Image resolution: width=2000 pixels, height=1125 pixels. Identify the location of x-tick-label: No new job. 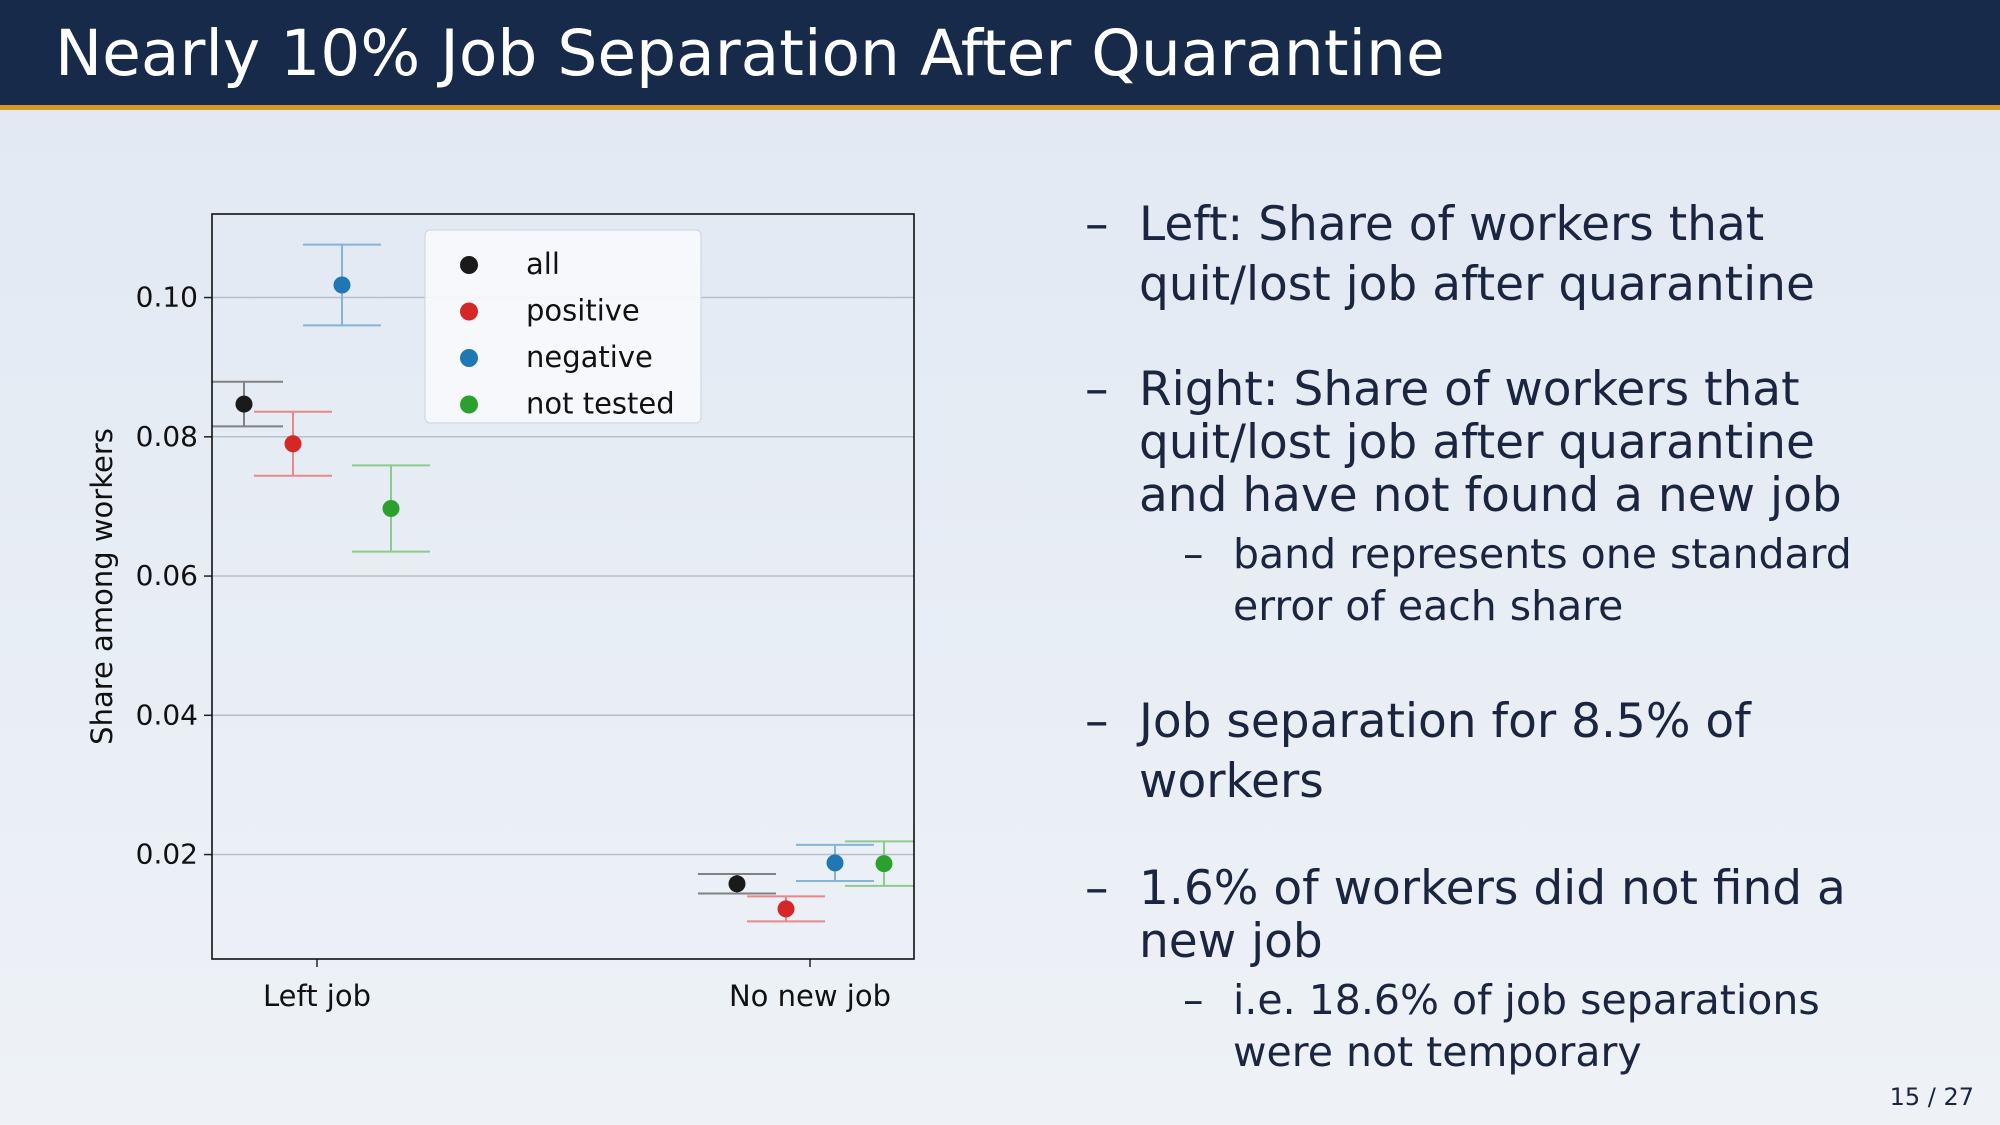
(810, 996).